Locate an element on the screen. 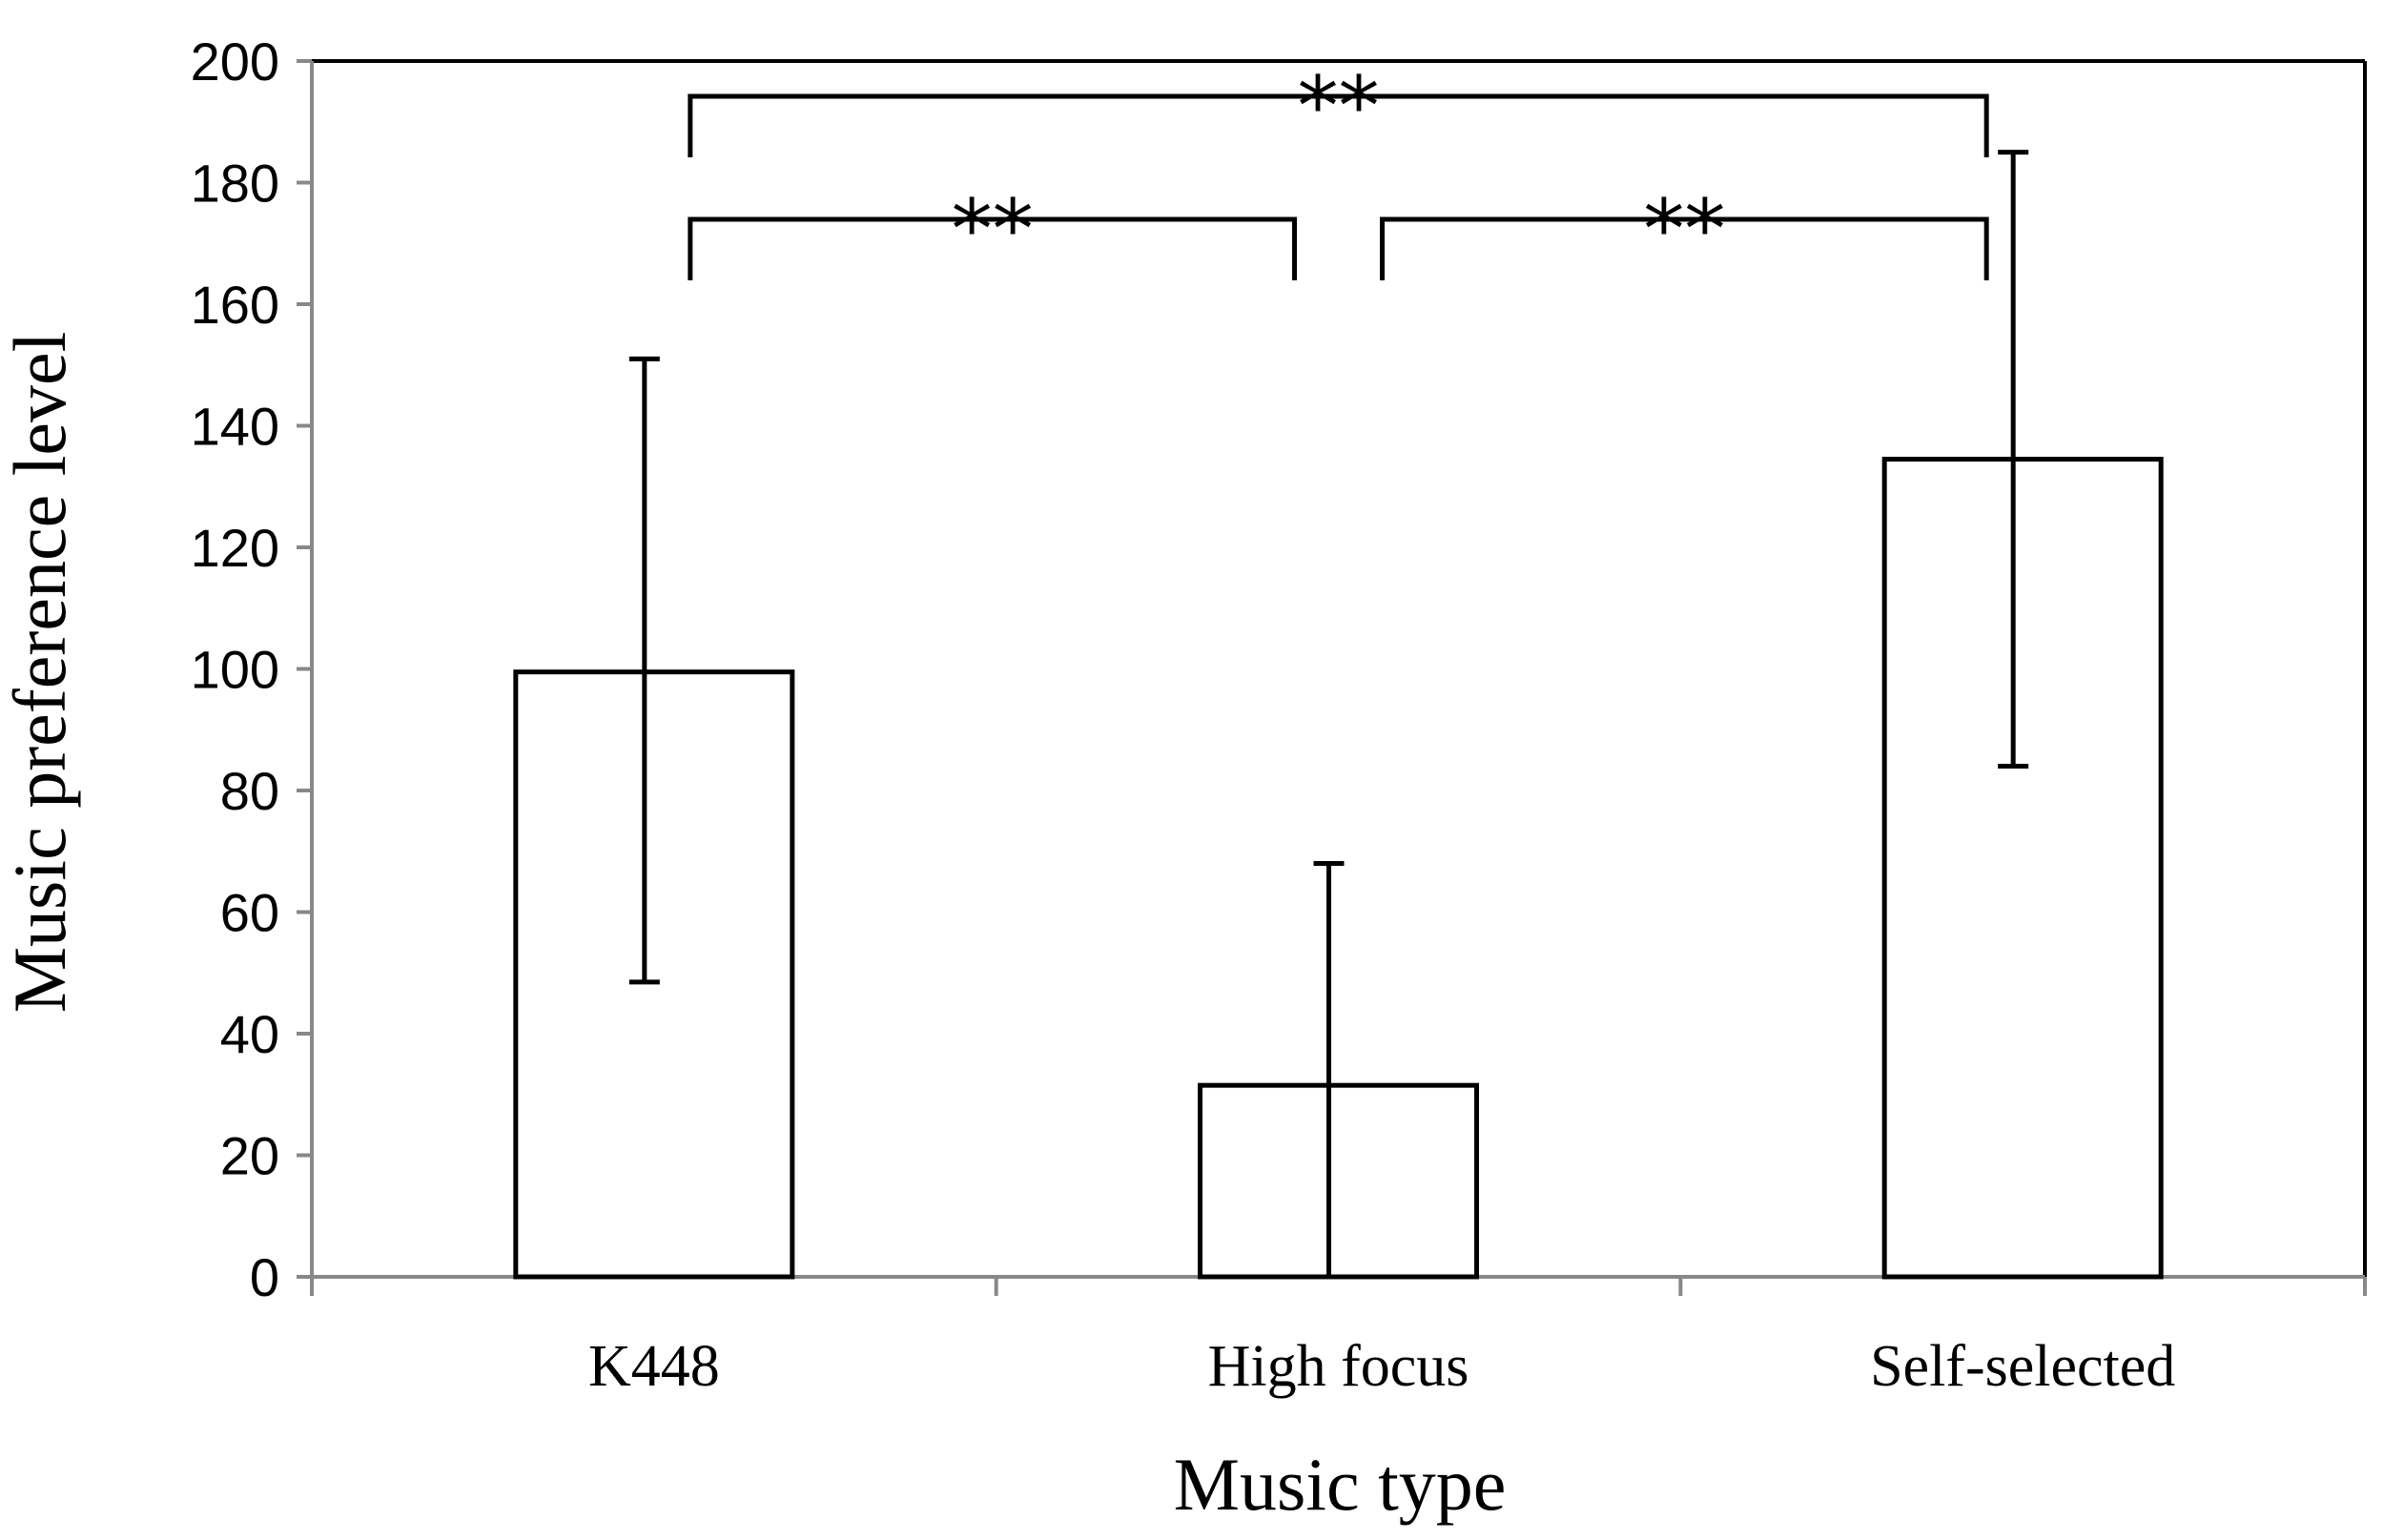 Image resolution: width=2404 pixels, height=1540 pixels. y-tick-label: 80 is located at coordinates (249, 791).